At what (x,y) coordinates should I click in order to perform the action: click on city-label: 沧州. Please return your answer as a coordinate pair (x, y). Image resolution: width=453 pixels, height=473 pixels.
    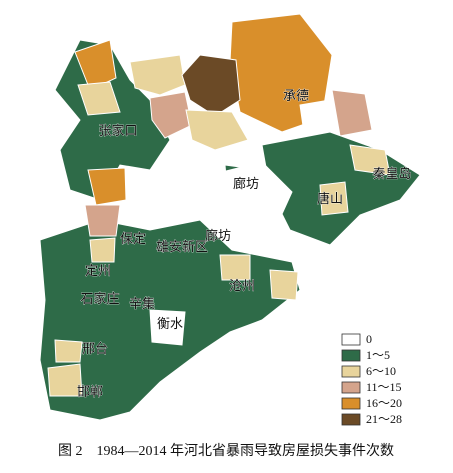
    Looking at the image, I should click on (242, 285).